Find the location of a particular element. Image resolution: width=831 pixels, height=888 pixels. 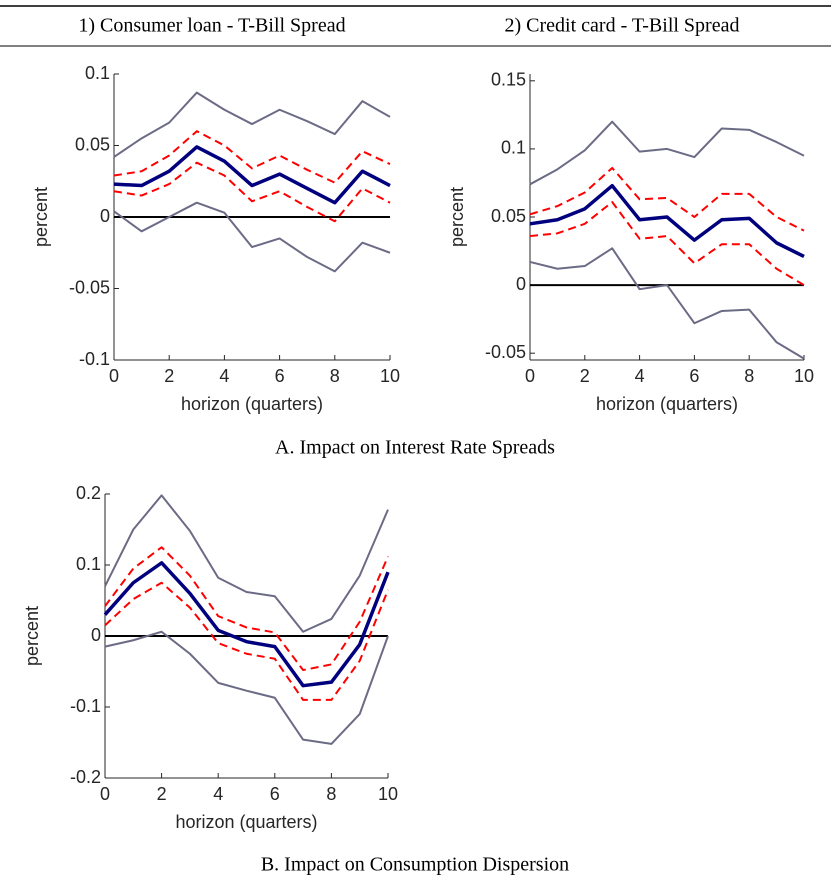

panel-title: 2) Credit card - T-Bill Spread is located at coordinates (622, 26).